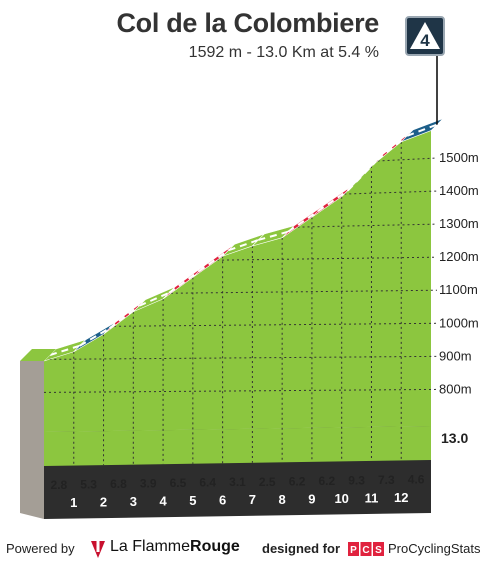 Image resolution: width=495 pixels, height=565 pixels. I want to click on lfr-name-part2: Rouge, so click(215, 546).